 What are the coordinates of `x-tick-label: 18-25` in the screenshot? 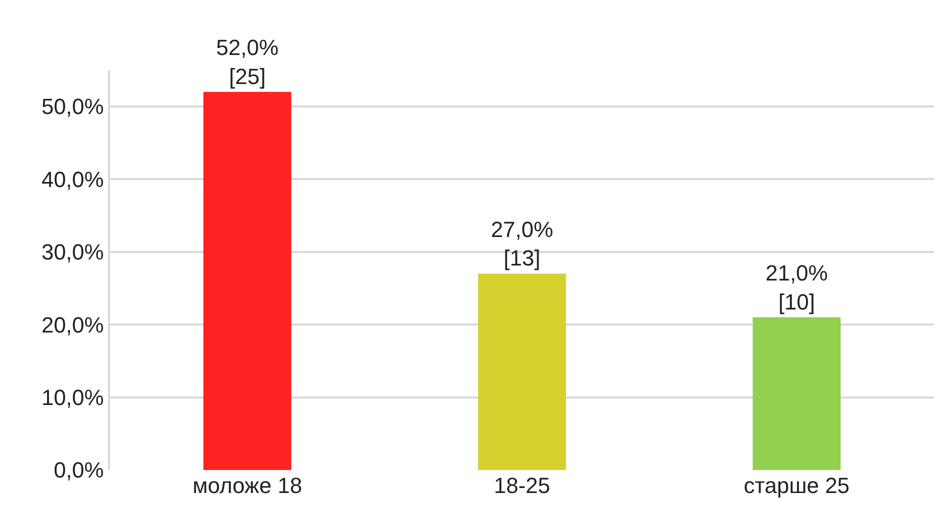 It's located at (522, 485).